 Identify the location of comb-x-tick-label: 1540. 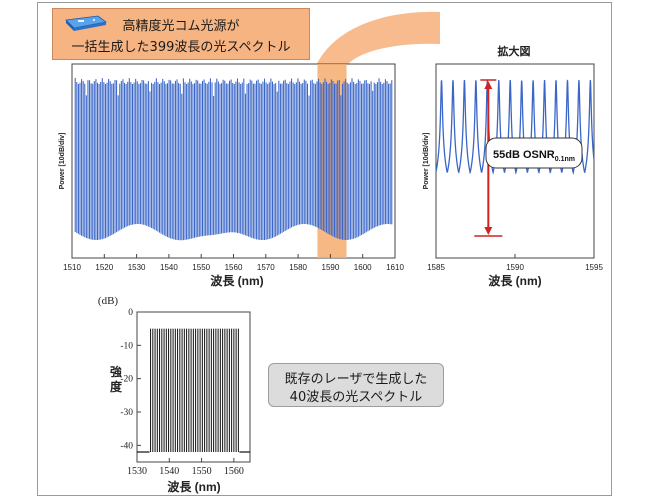
(169, 267).